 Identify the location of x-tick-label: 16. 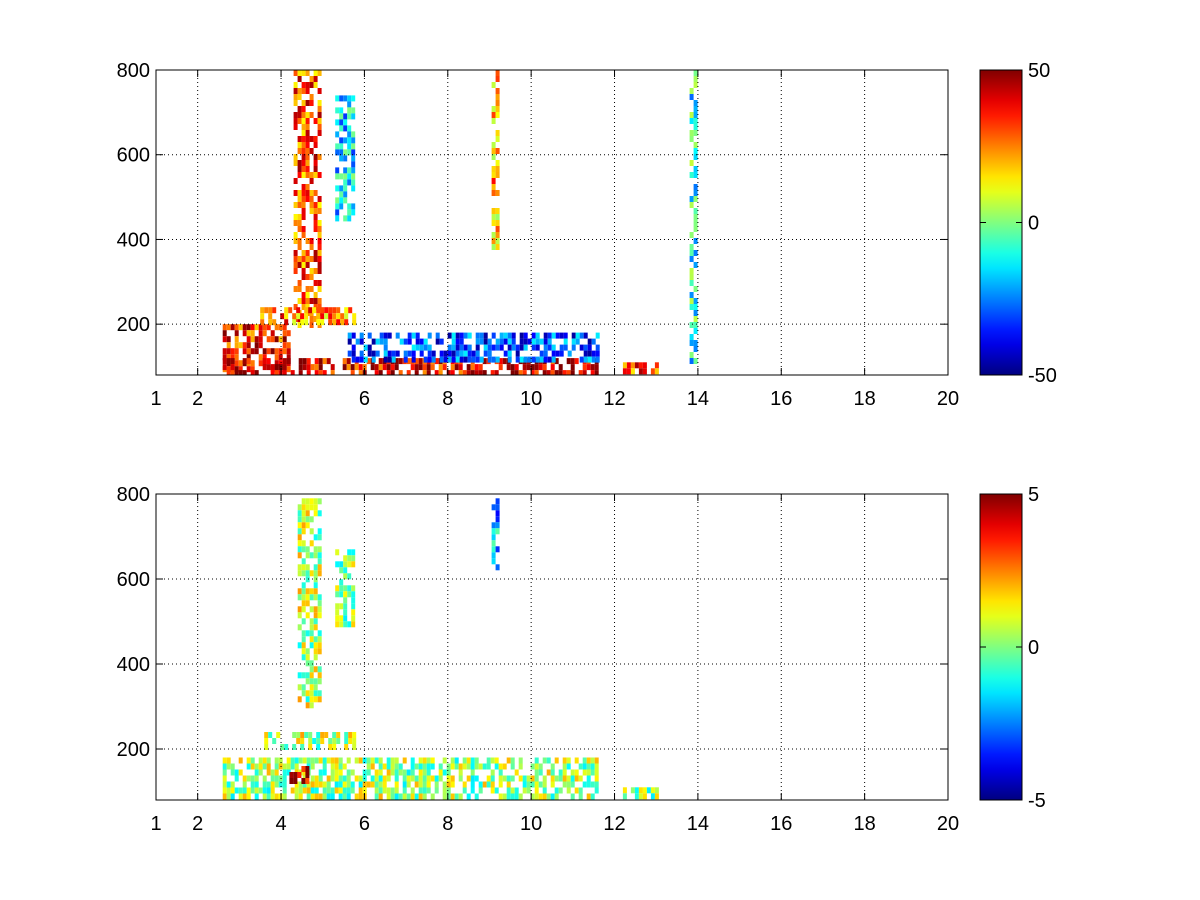
(781, 399).